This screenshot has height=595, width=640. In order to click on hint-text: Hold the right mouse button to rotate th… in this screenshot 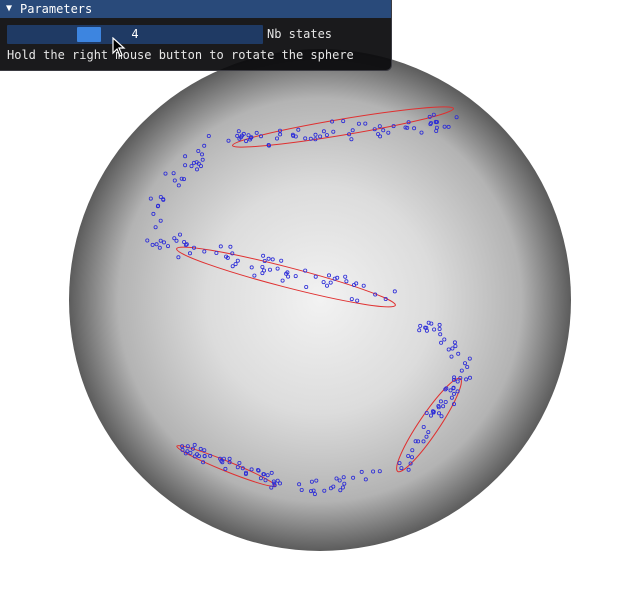, I will do `click(180, 55)`.